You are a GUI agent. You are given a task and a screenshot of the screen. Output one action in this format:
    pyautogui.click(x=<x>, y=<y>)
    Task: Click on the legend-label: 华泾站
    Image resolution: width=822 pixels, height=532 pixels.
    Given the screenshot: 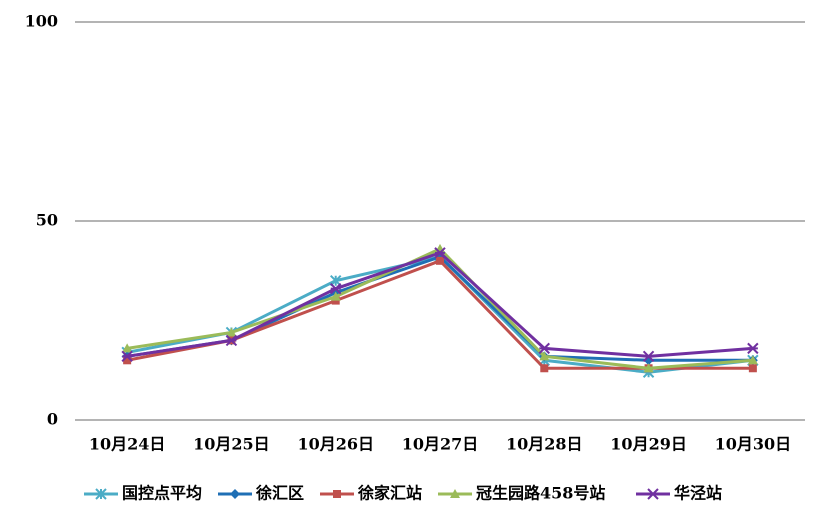 What is the action you would take?
    pyautogui.click(x=698, y=493)
    